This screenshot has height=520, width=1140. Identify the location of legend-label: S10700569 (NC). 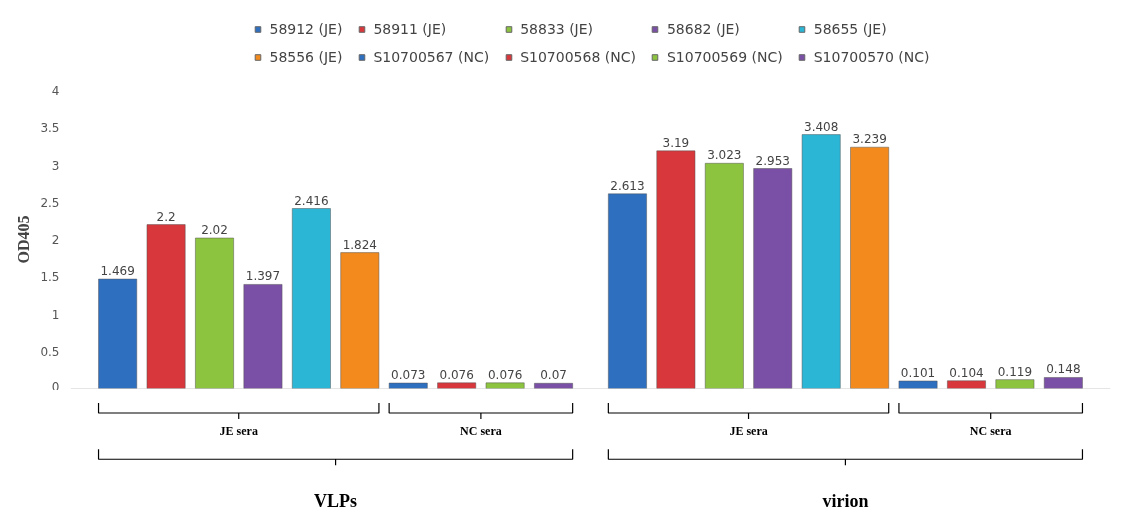
(724, 56).